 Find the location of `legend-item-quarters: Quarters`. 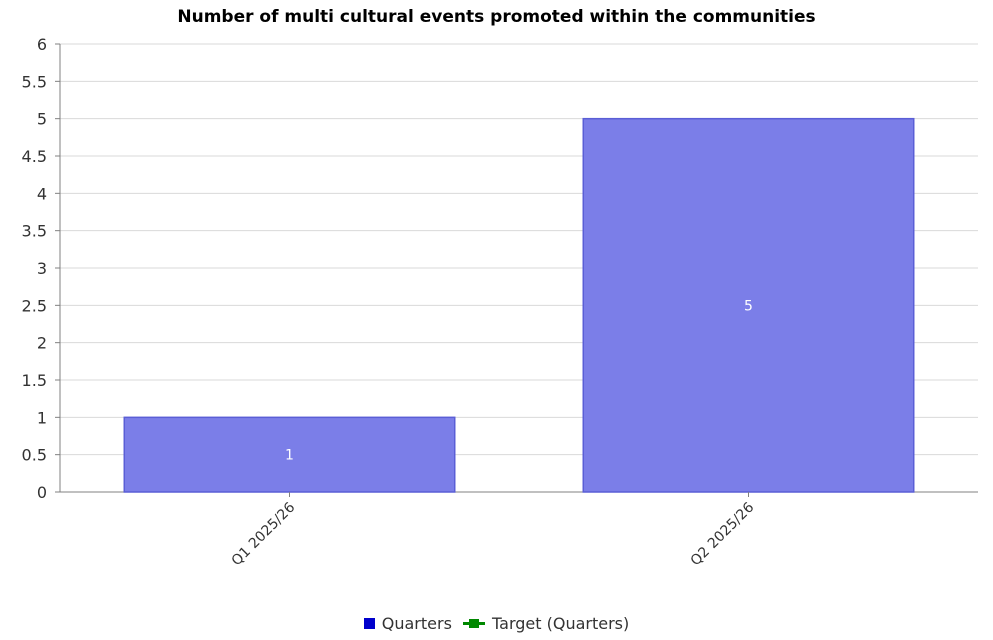

legend-item-quarters: Quarters is located at coordinates (407, 623).